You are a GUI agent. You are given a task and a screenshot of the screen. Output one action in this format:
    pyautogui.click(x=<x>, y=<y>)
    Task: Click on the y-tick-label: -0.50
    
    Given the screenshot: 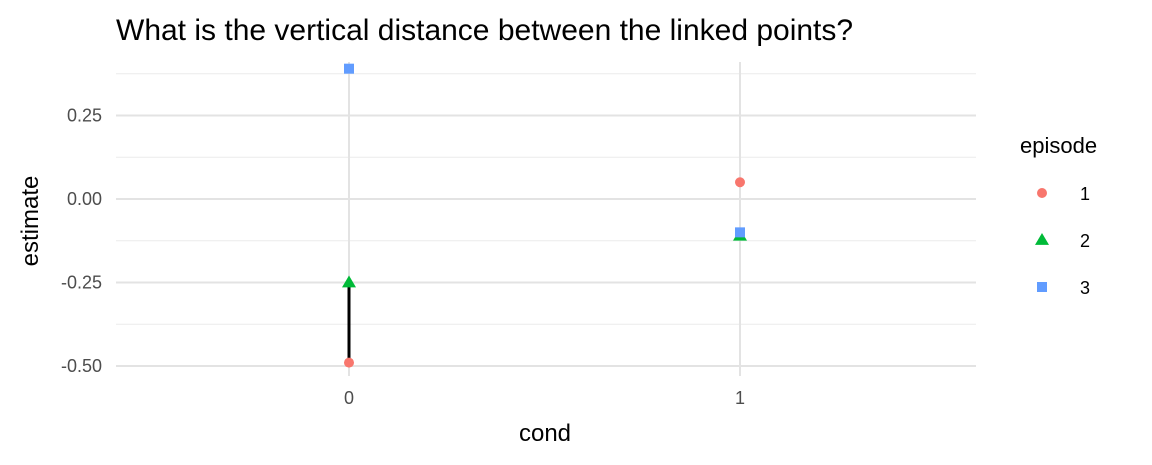 What is the action you would take?
    pyautogui.click(x=81, y=366)
    